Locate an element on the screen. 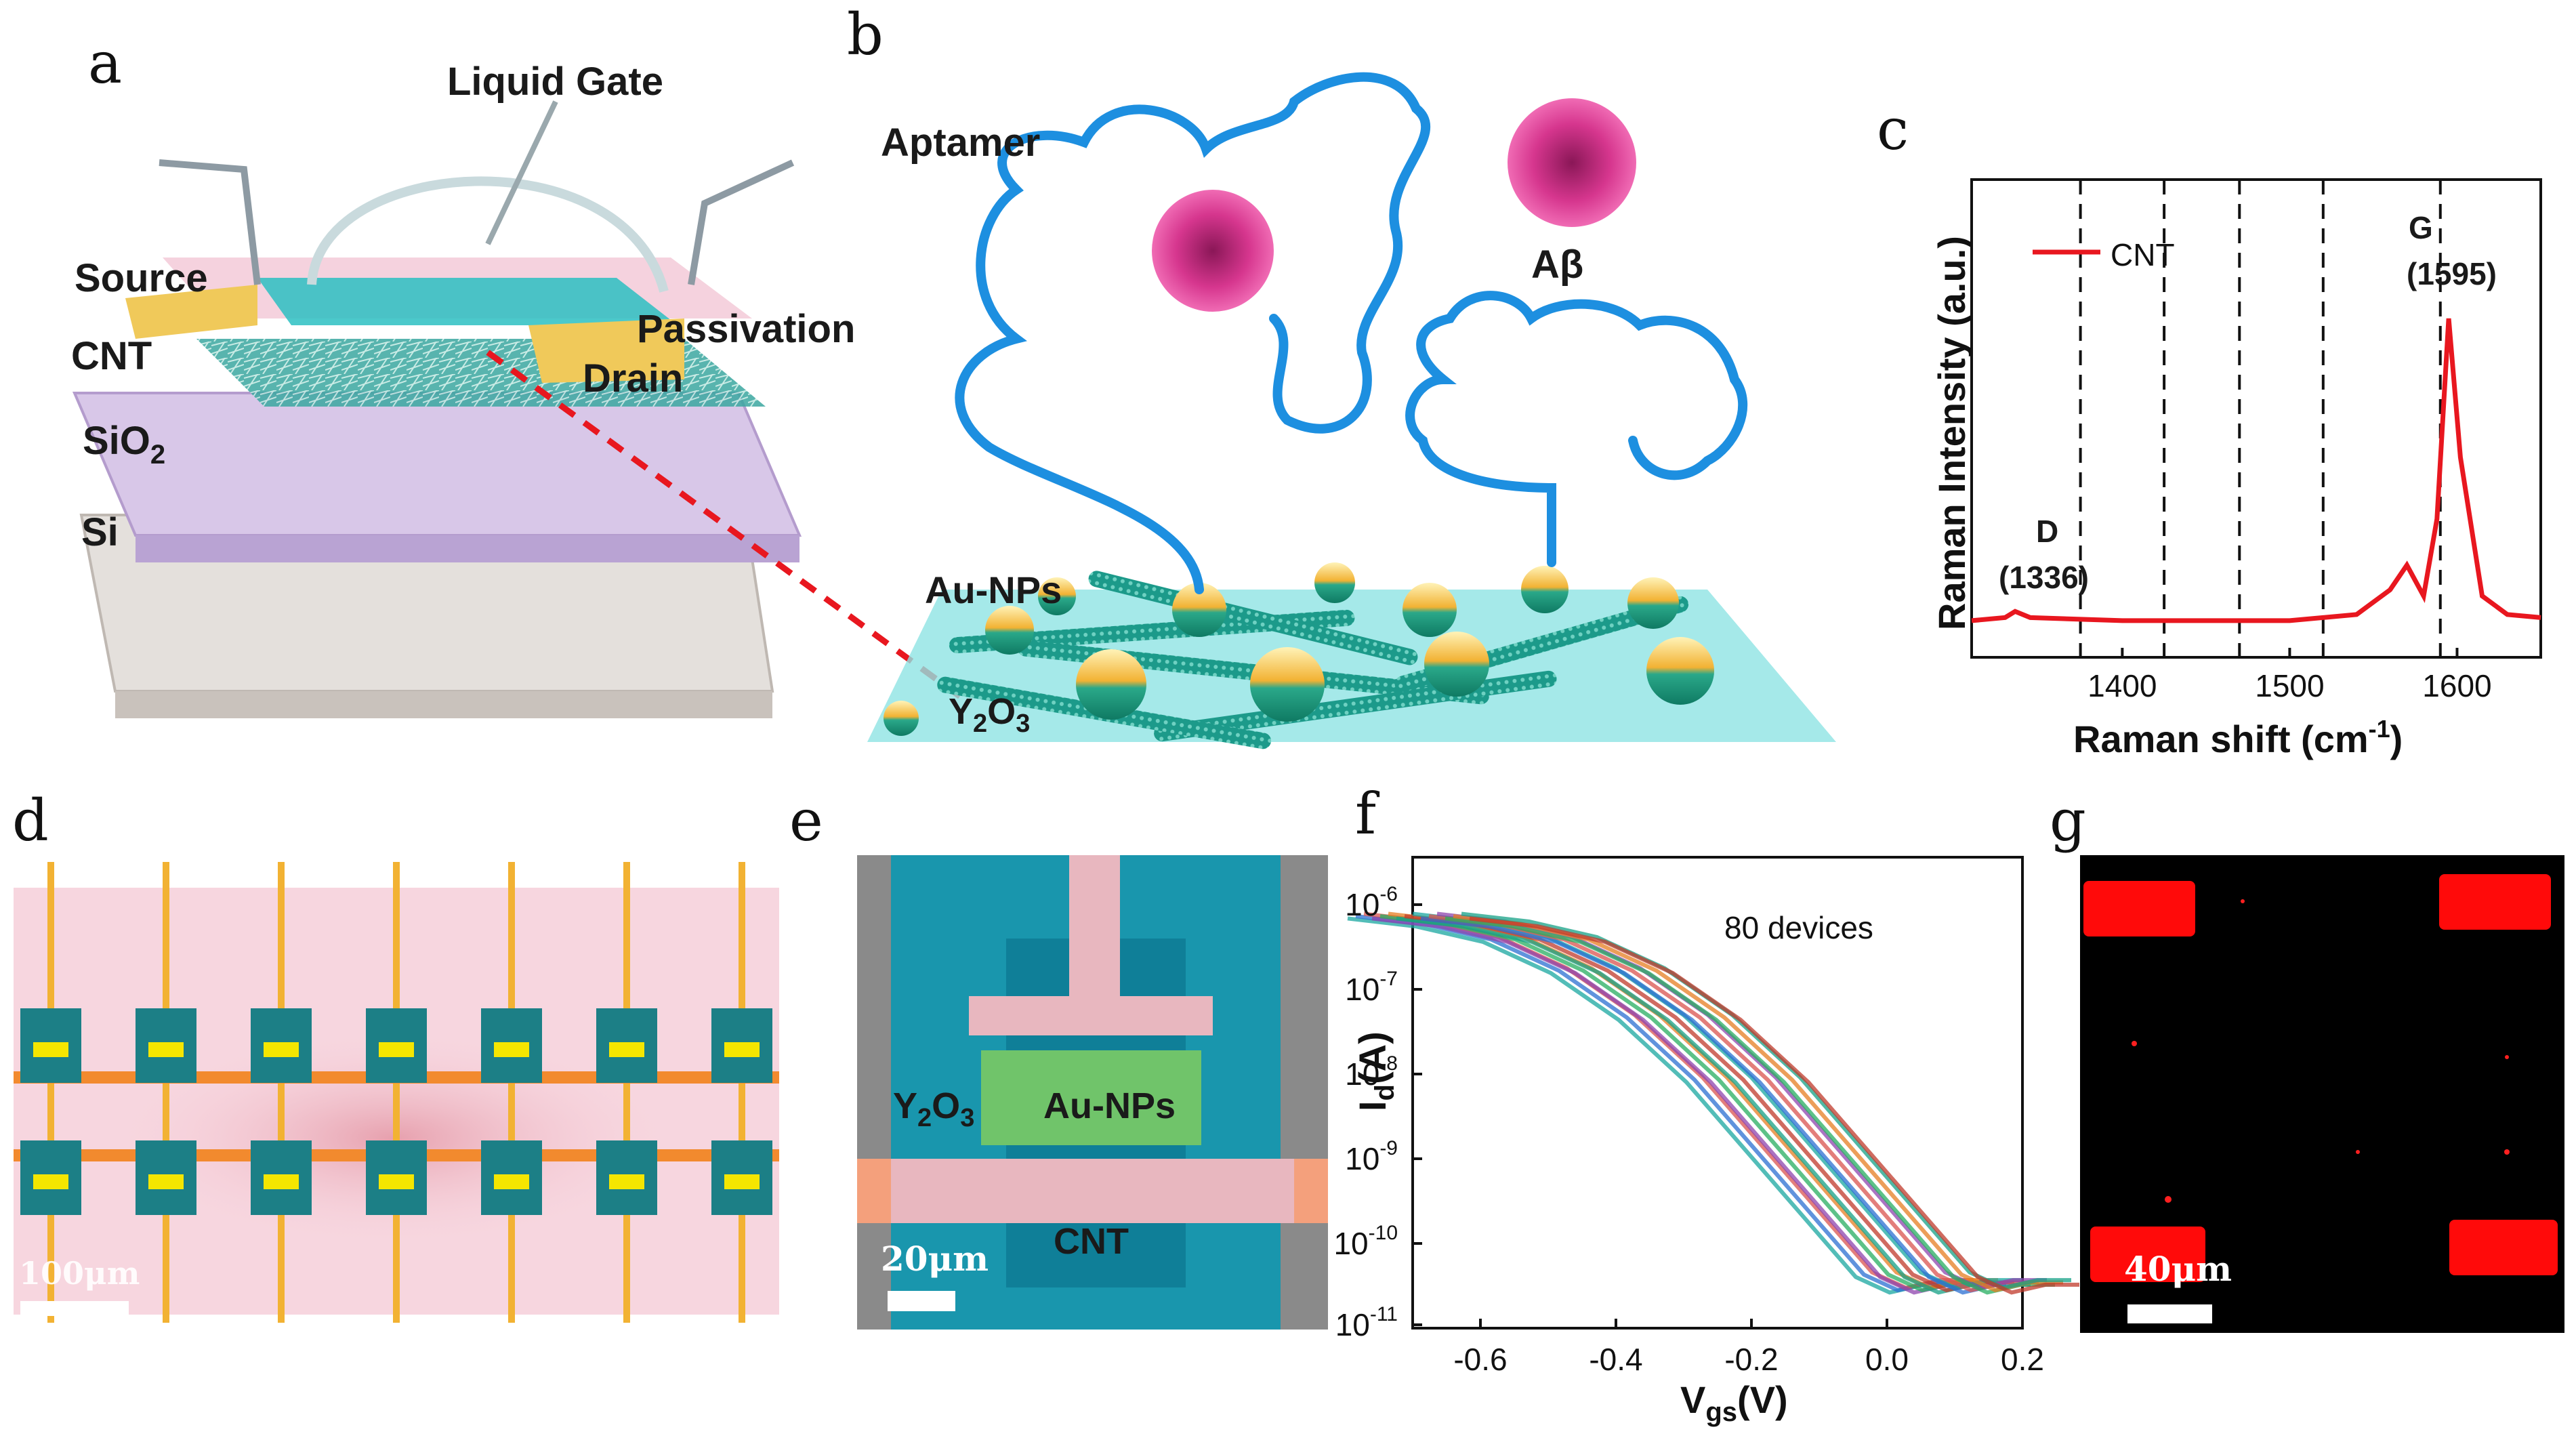 Image resolution: width=2576 pixels, height=1442 pixels. source-probe is located at coordinates (210, 222).